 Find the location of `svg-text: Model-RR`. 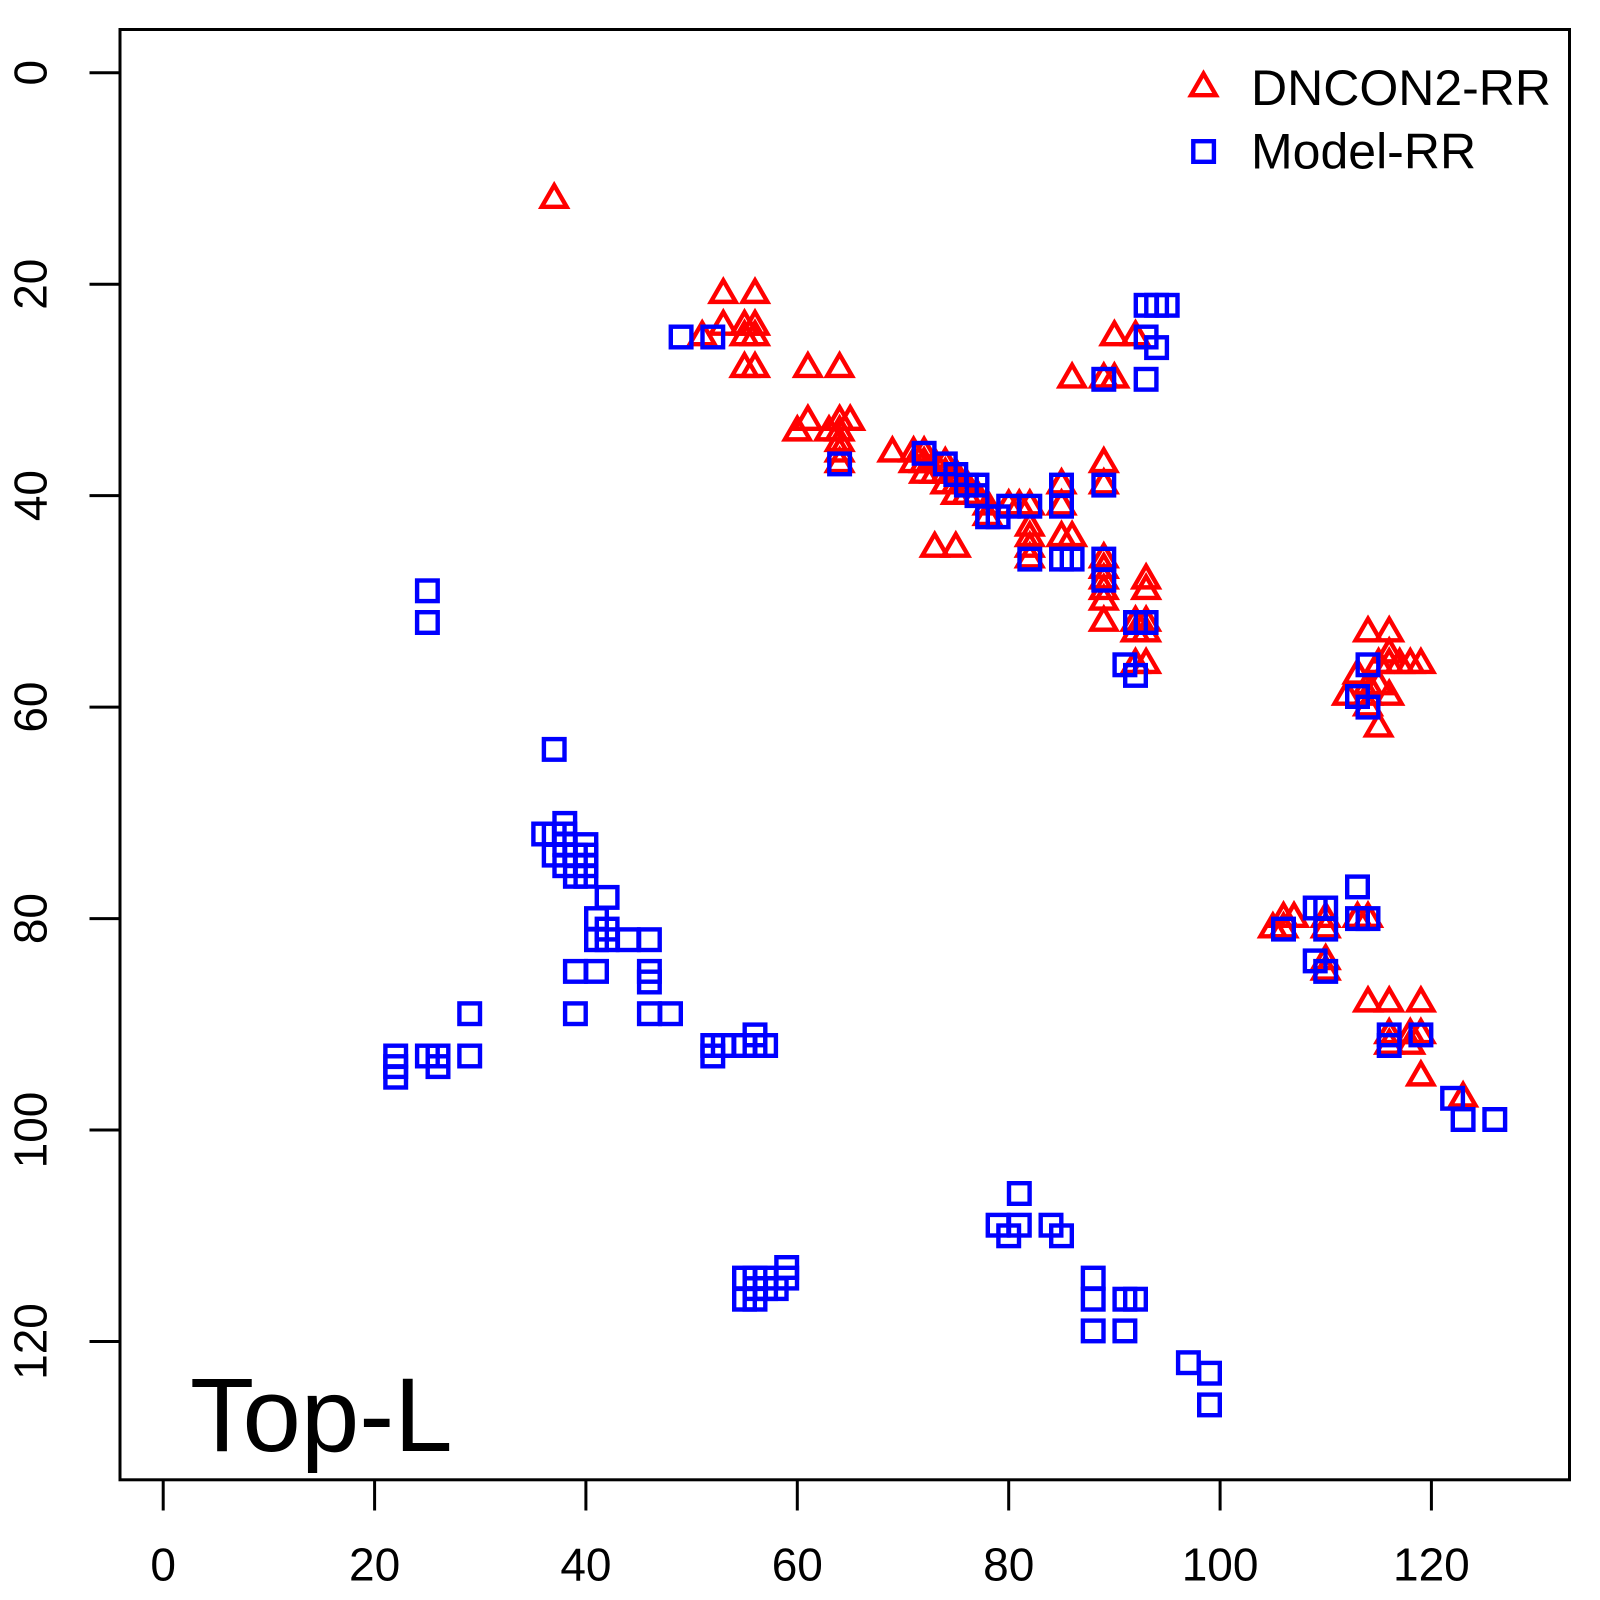

svg-text: Model-RR is located at coordinates (1363, 152).